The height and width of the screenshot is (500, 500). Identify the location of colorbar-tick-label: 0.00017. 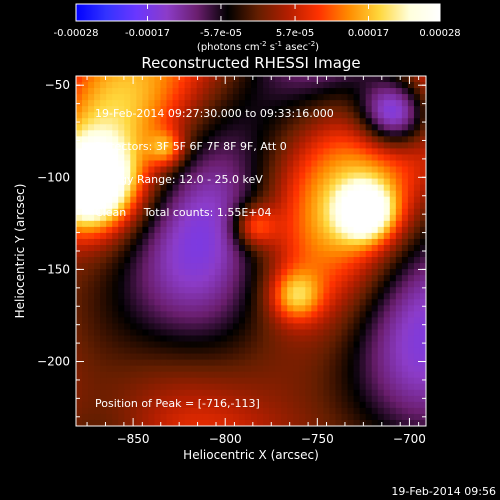
(368, 33).